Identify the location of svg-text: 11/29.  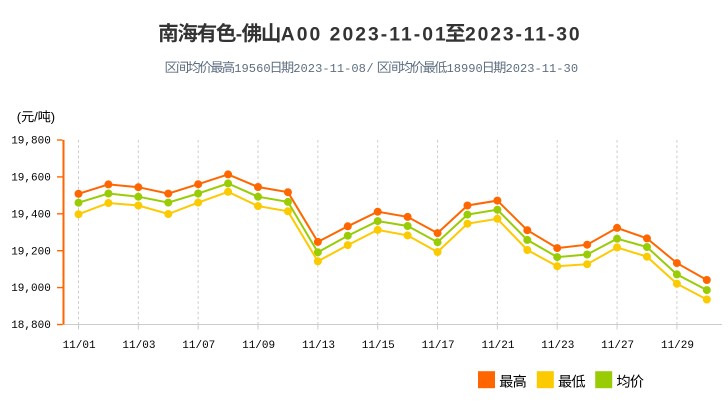
(677, 346).